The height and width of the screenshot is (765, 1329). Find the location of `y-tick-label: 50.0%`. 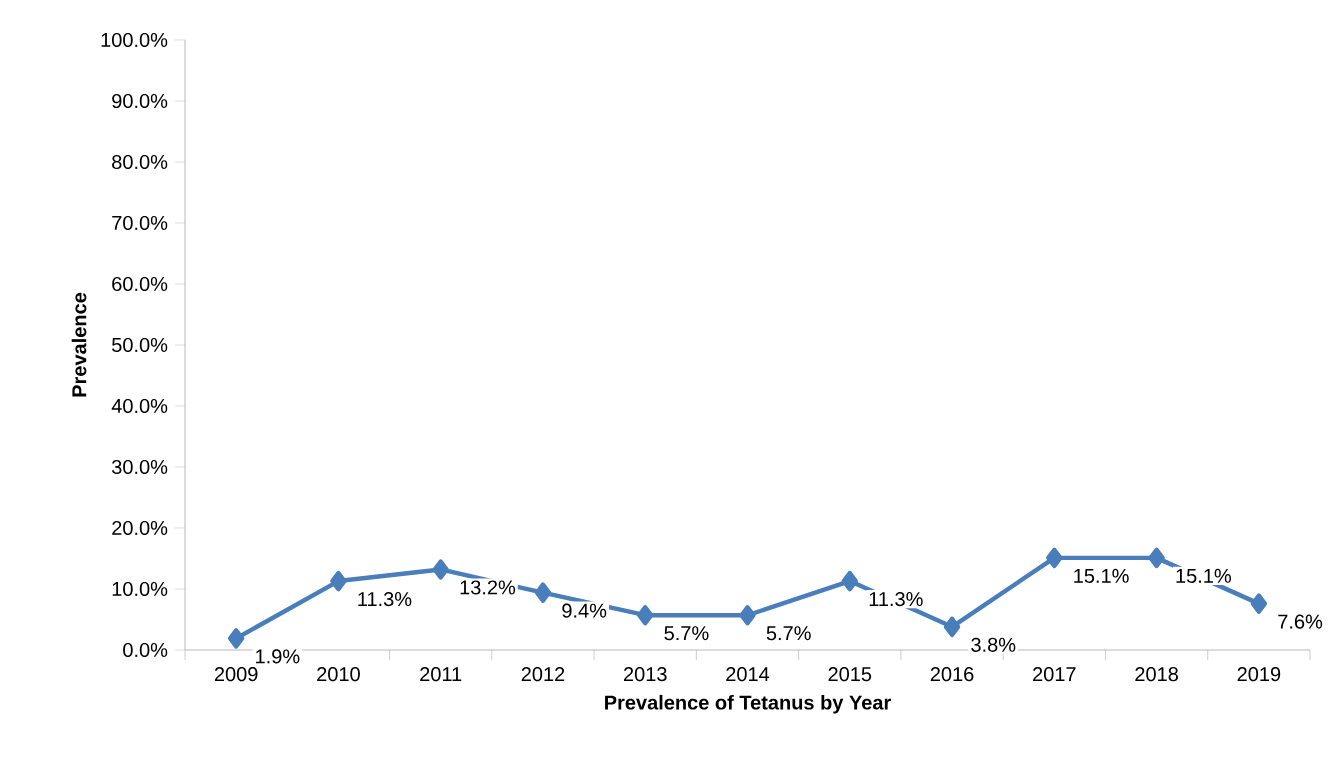

y-tick-label: 50.0% is located at coordinates (140, 345).